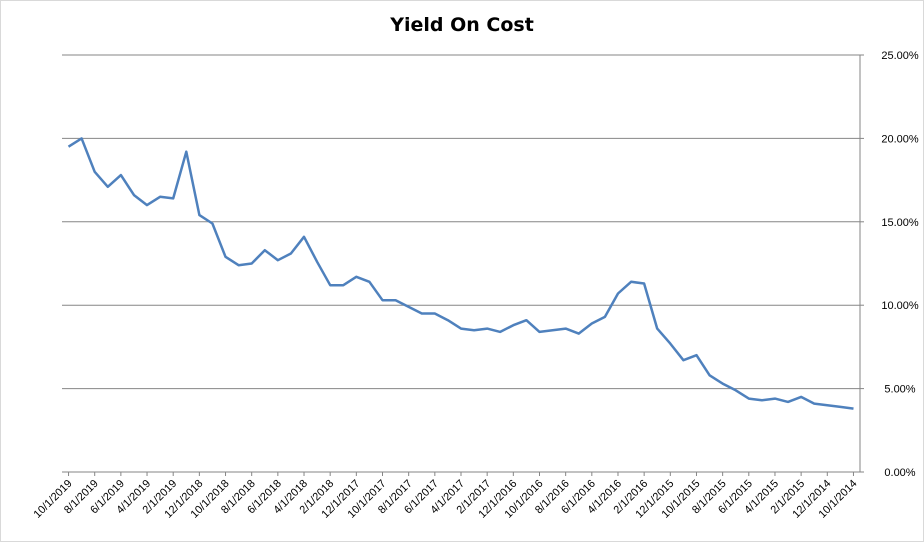 The width and height of the screenshot is (924, 542). Describe the element at coordinates (889, 264) in the screenshot. I see `y-axis-ticks: 0.00% 5.00% 10.00% 15.00% 20.00% 25.00%` at that location.